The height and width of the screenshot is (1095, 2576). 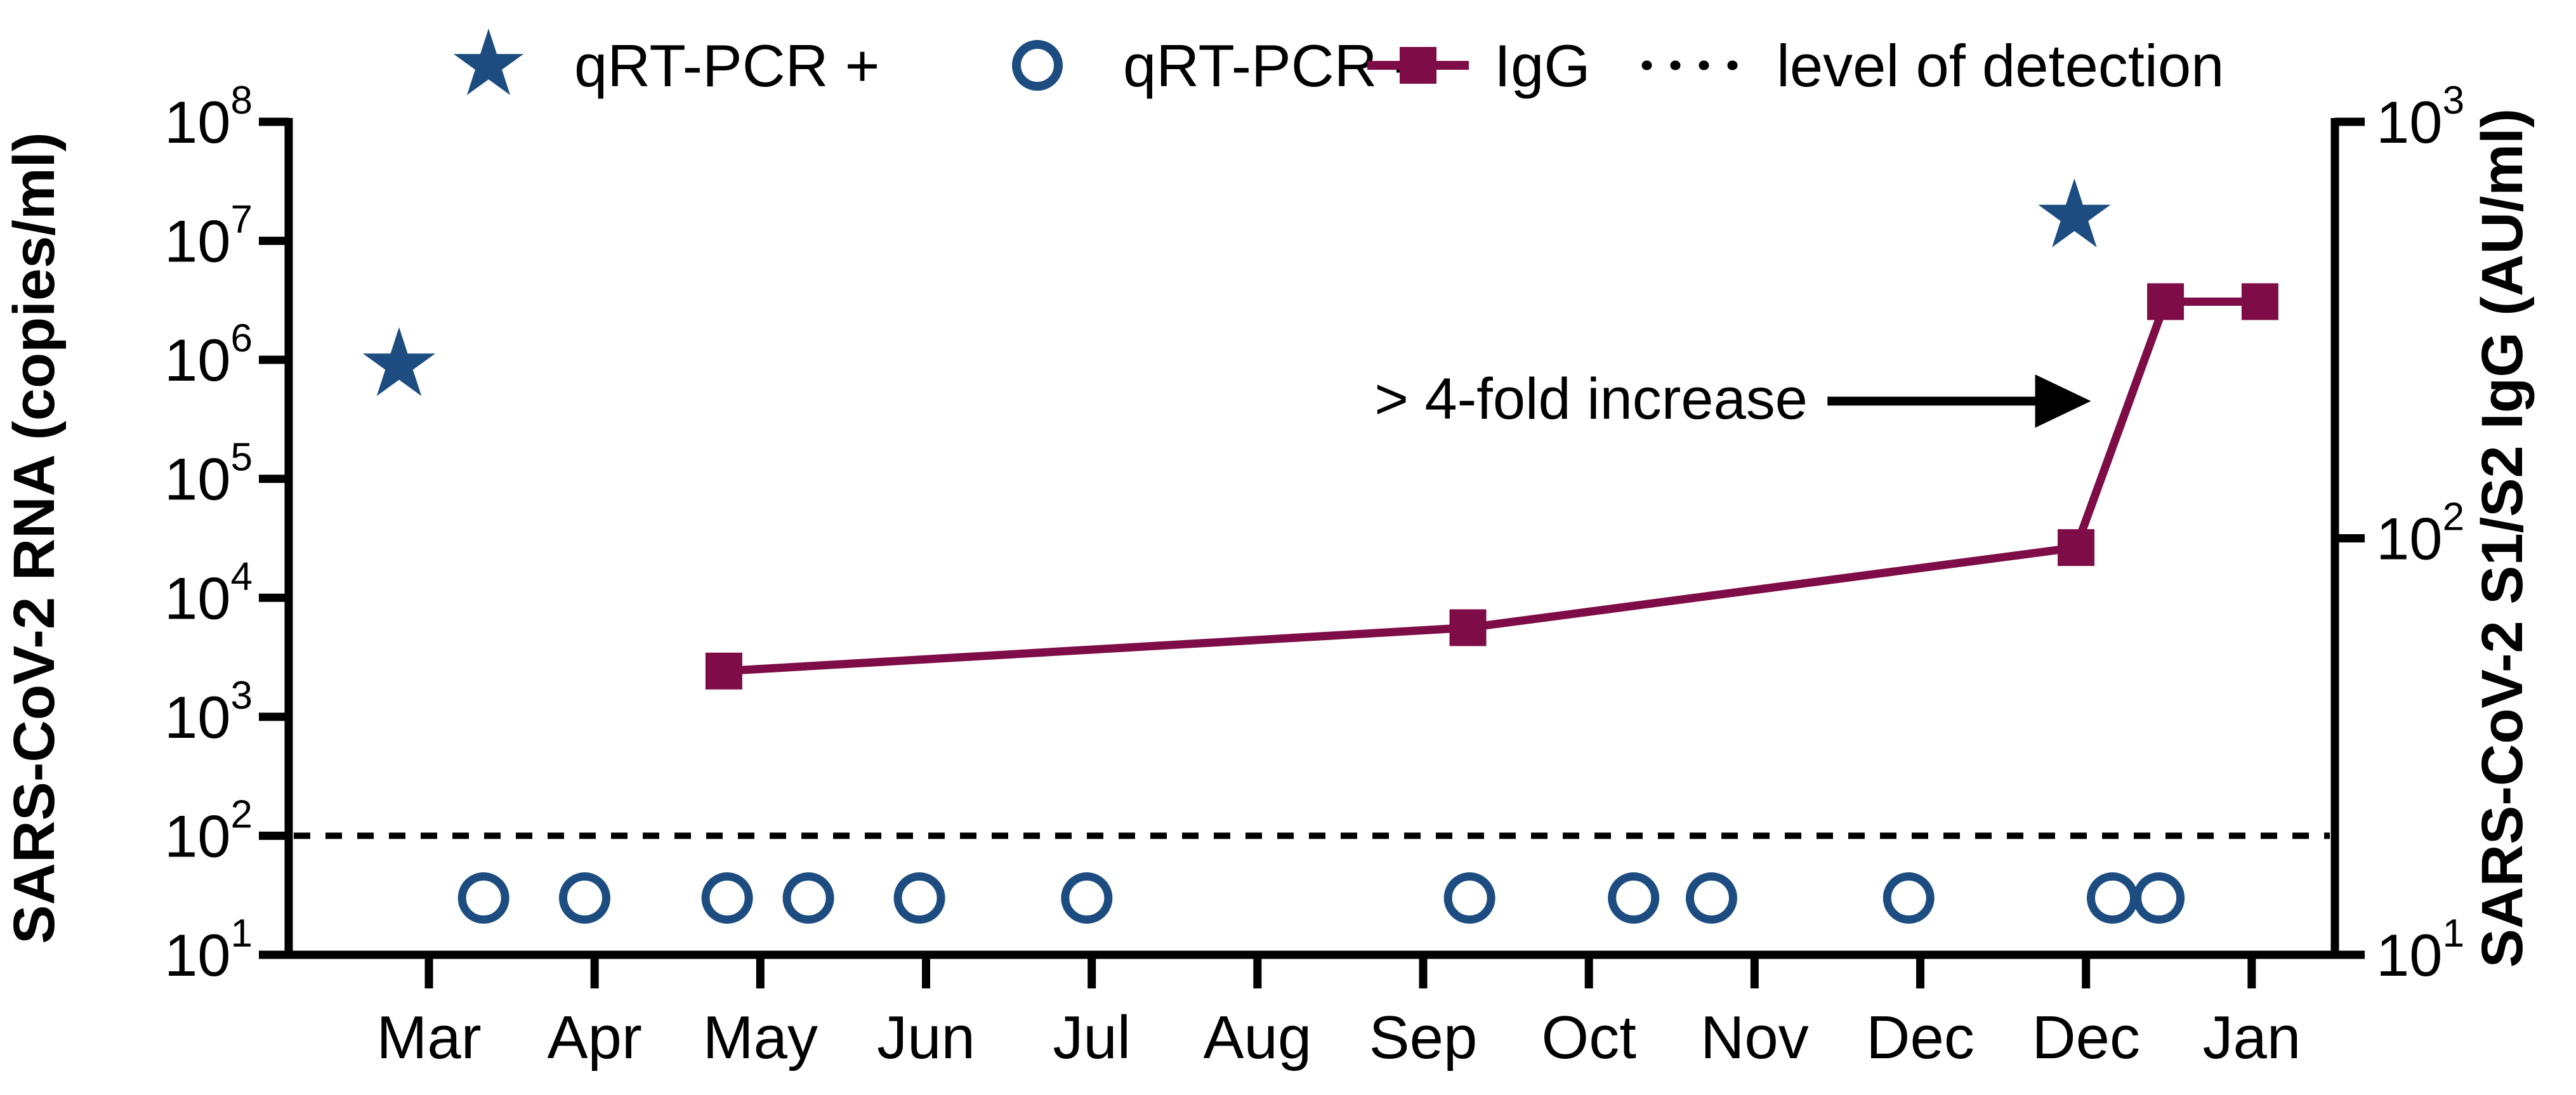 What do you see at coordinates (1037, 65) in the screenshot?
I see `legend-open-circle-icon` at bounding box center [1037, 65].